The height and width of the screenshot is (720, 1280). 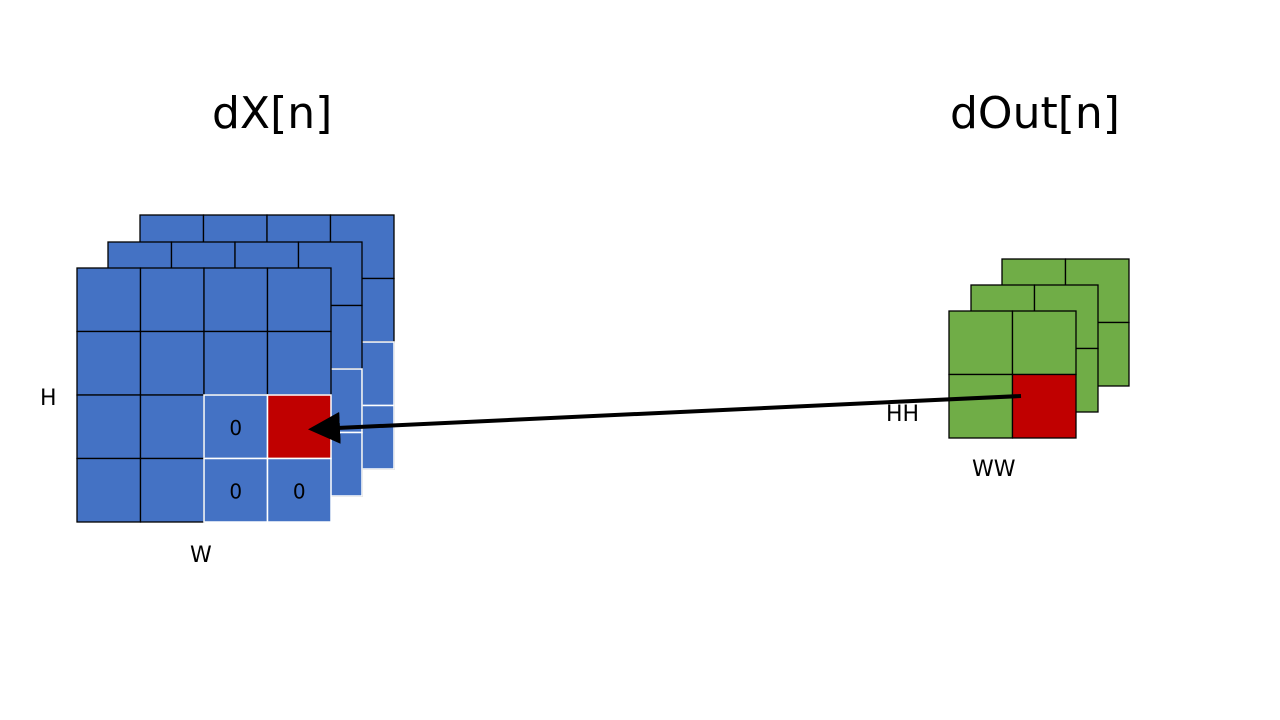 I want to click on dout-title: dOut[n], so click(x=1035, y=113).